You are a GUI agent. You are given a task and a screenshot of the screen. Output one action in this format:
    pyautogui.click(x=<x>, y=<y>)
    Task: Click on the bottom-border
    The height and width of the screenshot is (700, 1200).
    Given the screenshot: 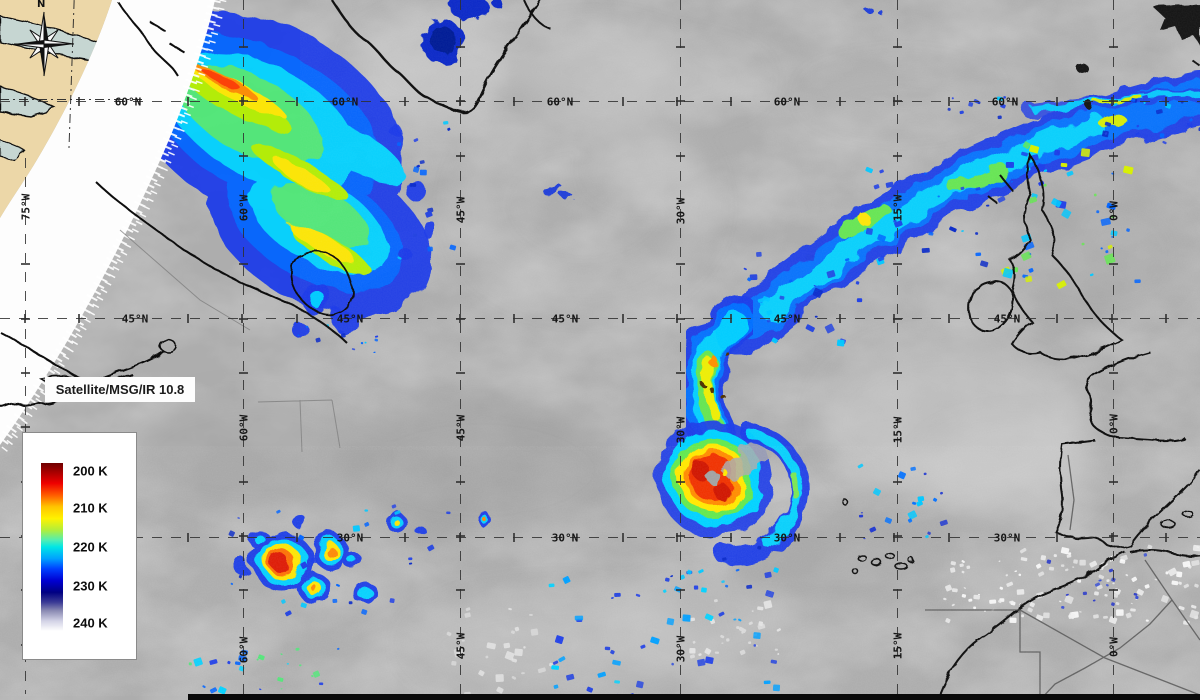 What is the action you would take?
    pyautogui.click(x=694, y=697)
    